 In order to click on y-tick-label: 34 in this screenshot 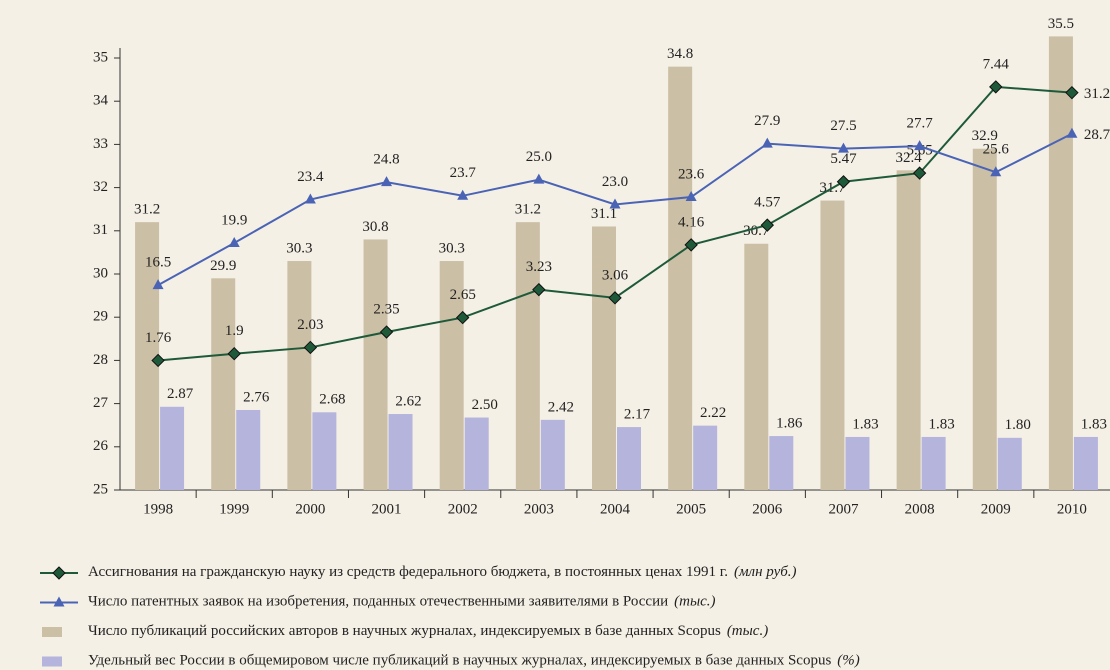, I will do `click(101, 101)`.